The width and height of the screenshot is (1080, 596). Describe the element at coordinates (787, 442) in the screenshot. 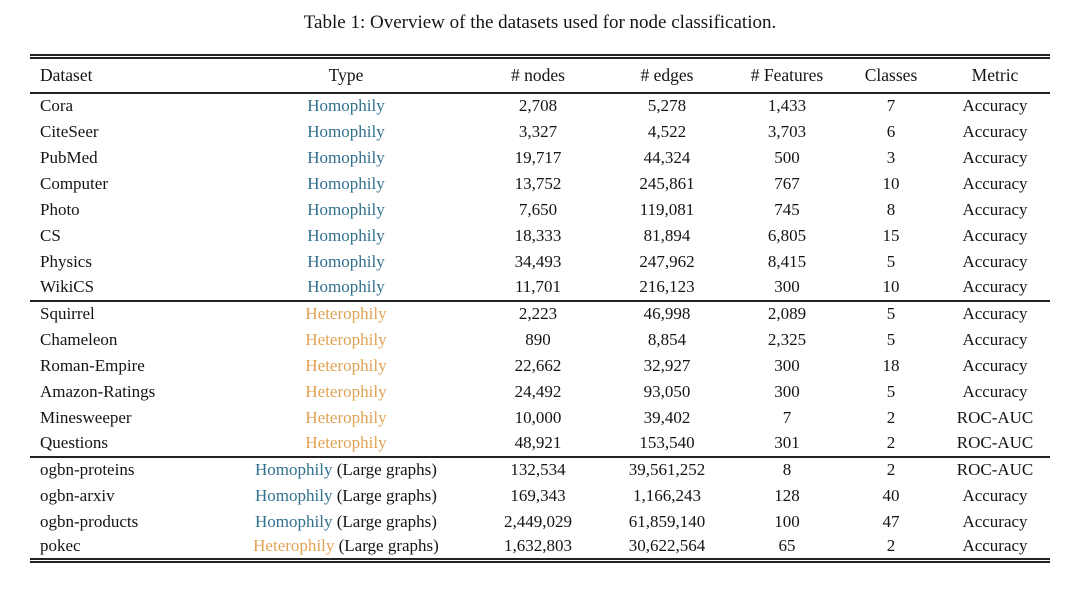

I see `cell-features: 301` at that location.